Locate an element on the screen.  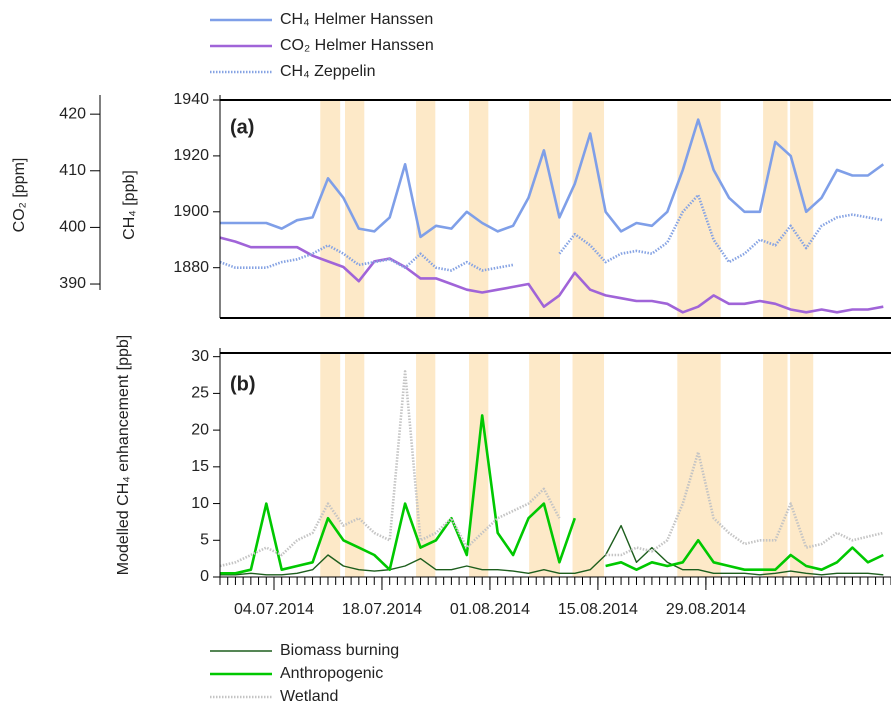
legend-label: Wetland is located at coordinates (309, 696).